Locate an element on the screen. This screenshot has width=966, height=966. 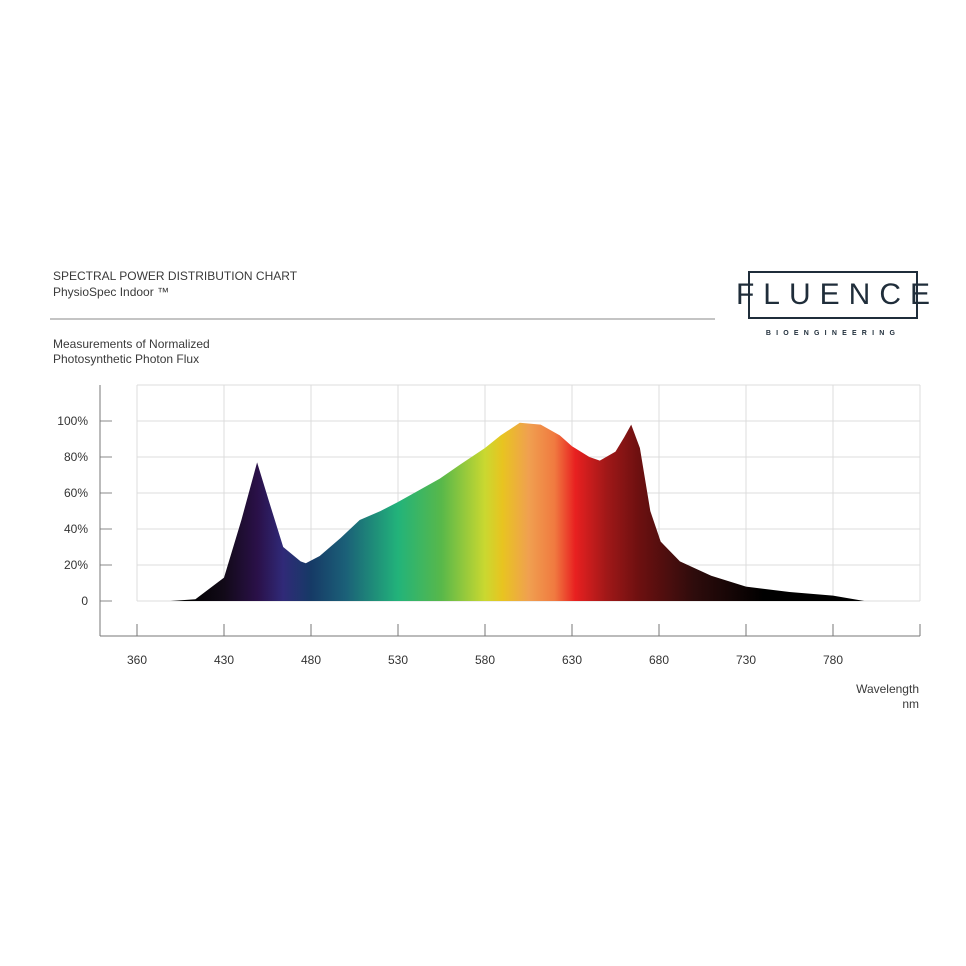
x-tick-label: 530 is located at coordinates (398, 660).